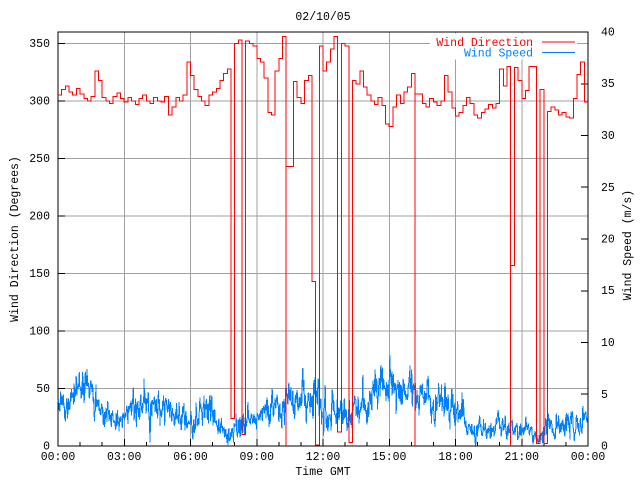 Image resolution: width=640 pixels, height=480 pixels. Describe the element at coordinates (43, 389) in the screenshot. I see `svg-text: 50` at that location.